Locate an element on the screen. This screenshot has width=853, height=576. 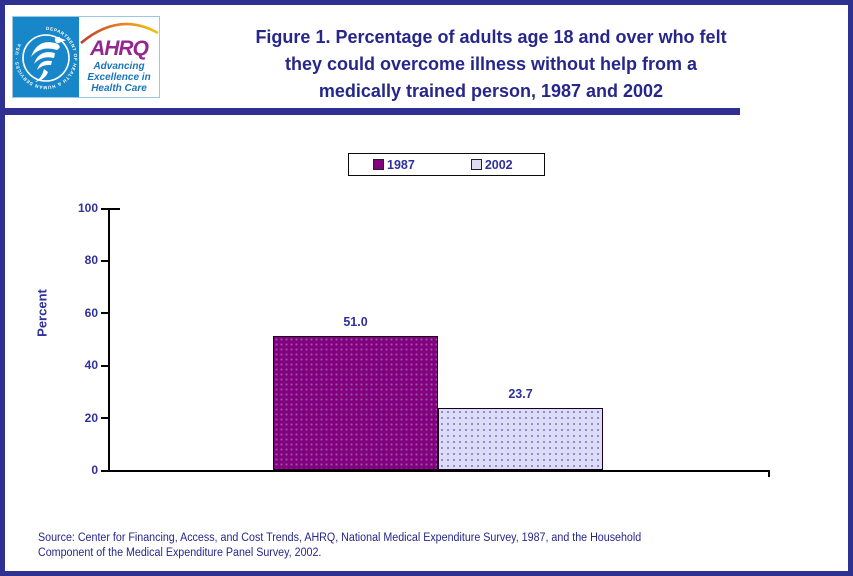
y-tick-label: 40 is located at coordinates (91, 365).